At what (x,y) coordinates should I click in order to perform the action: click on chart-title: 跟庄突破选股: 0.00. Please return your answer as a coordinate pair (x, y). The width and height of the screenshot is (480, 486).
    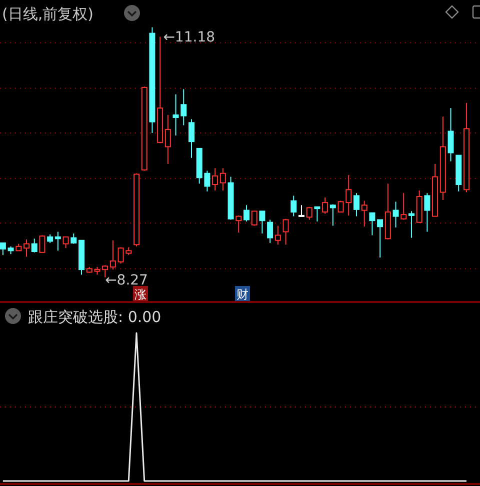
    Looking at the image, I should click on (95, 317).